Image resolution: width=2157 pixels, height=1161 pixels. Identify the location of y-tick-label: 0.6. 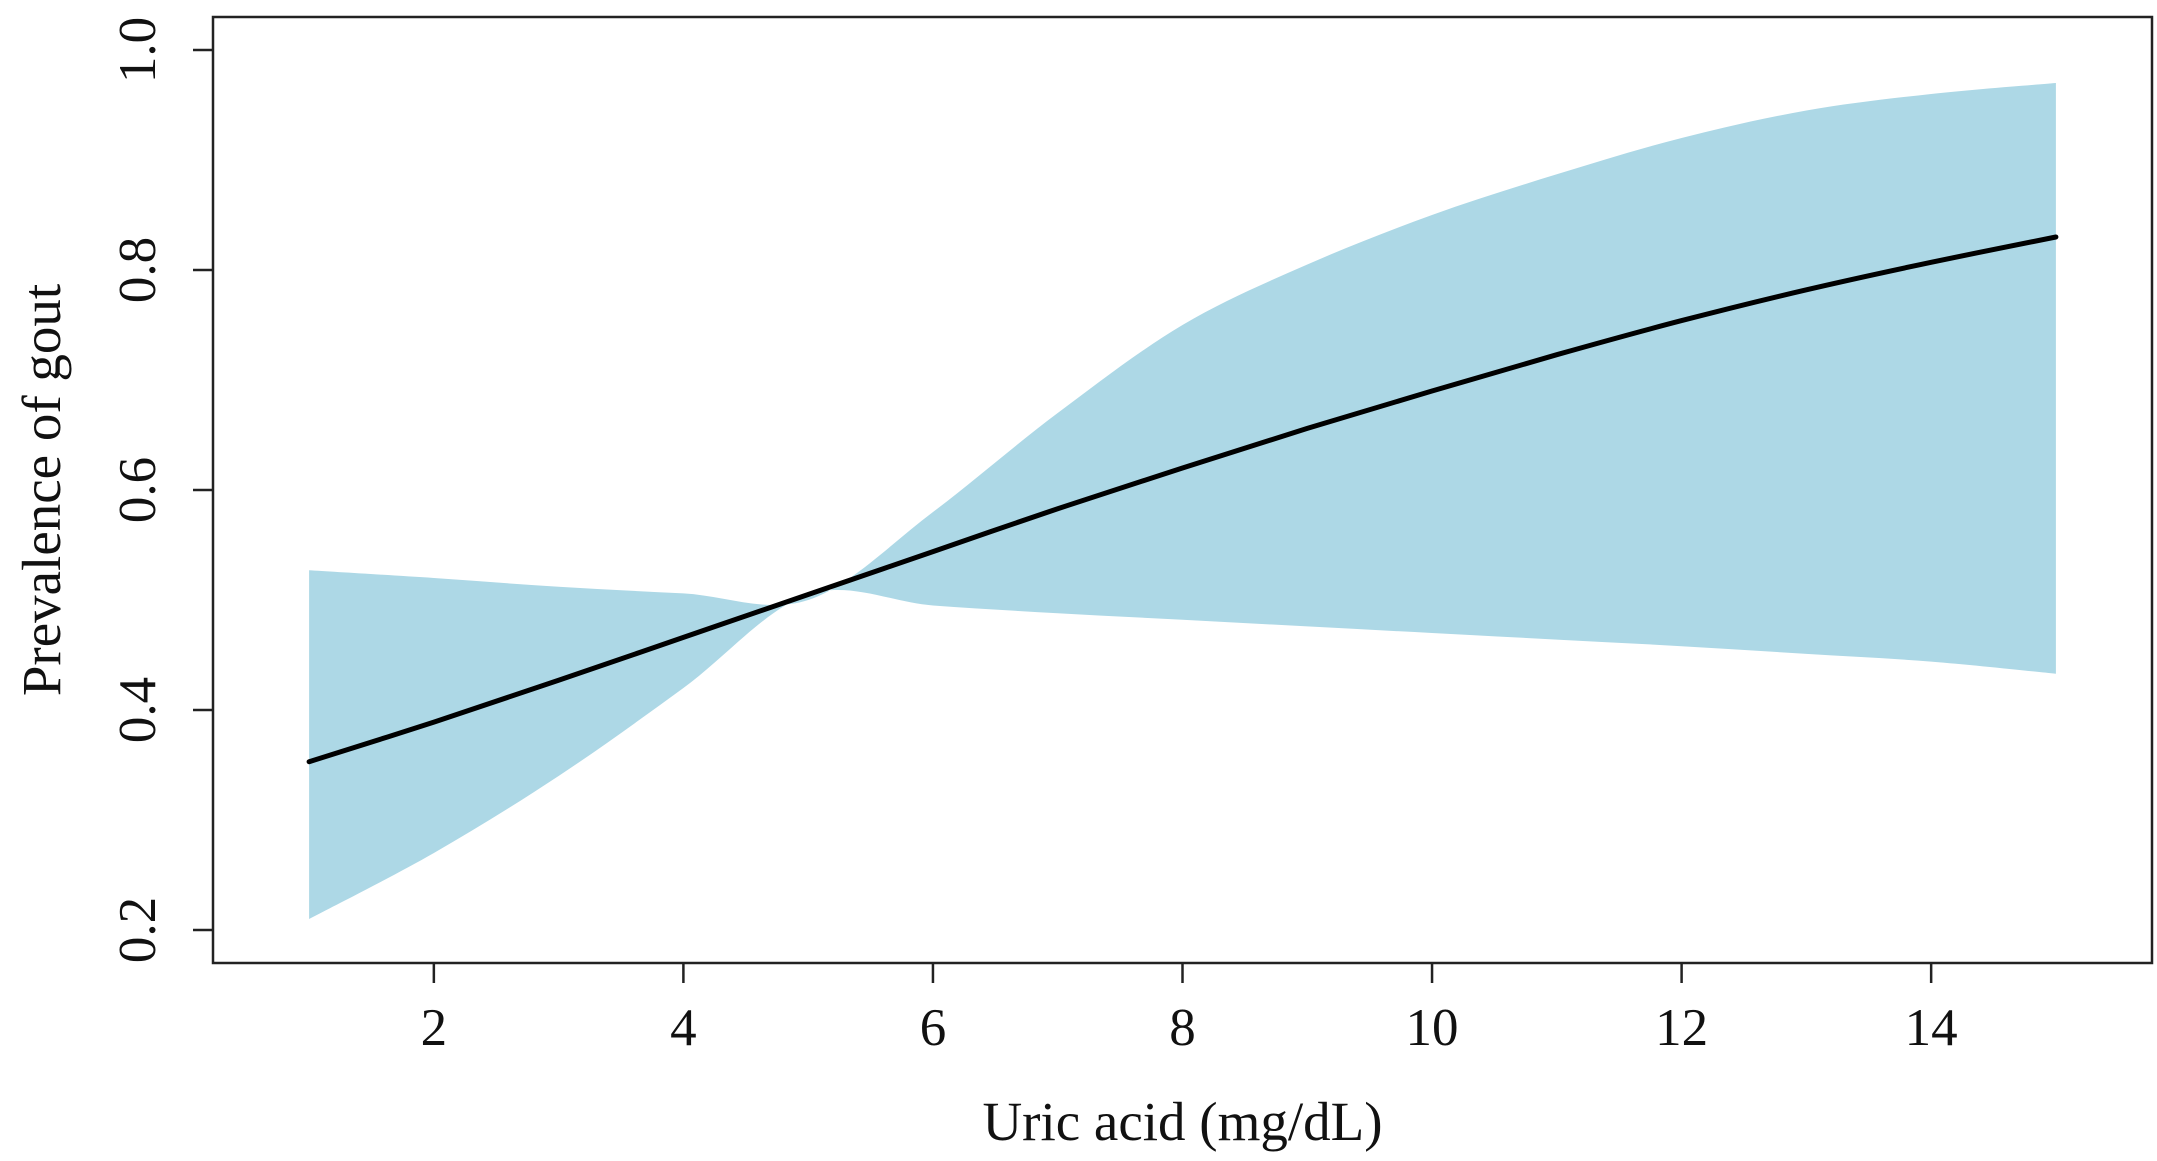
(138, 490).